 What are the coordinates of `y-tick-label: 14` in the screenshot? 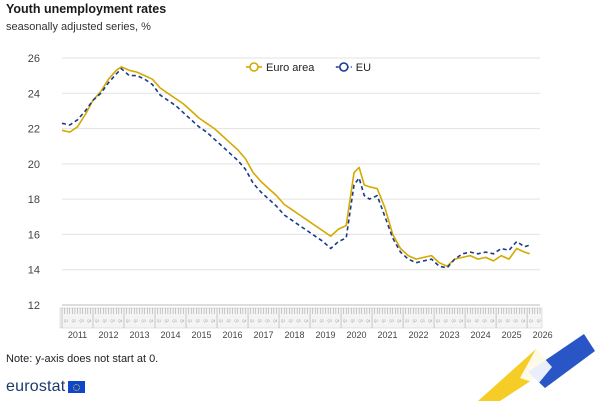 It's located at (34, 271).